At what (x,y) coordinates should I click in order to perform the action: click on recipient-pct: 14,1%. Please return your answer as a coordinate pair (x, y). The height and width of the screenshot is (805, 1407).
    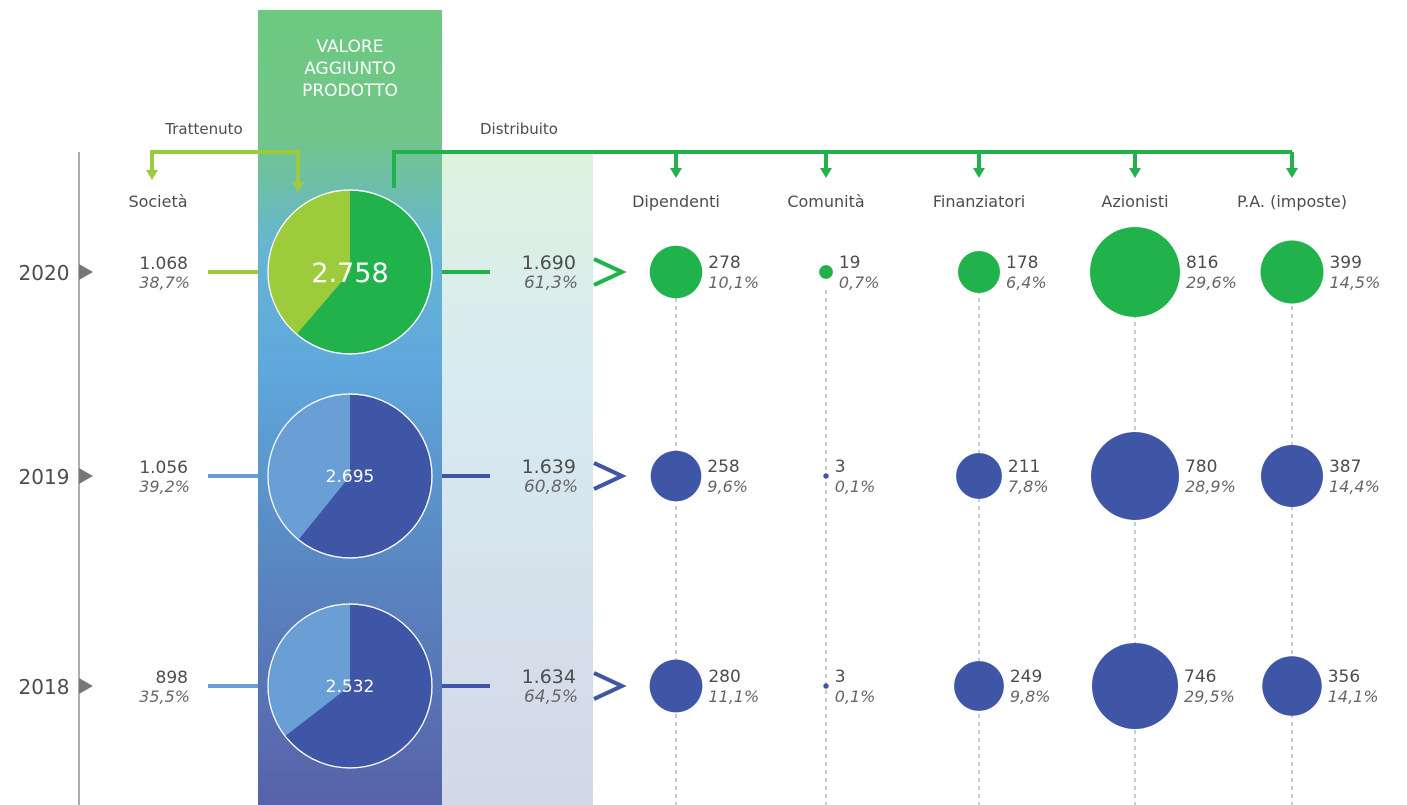
    Looking at the image, I should click on (1353, 696).